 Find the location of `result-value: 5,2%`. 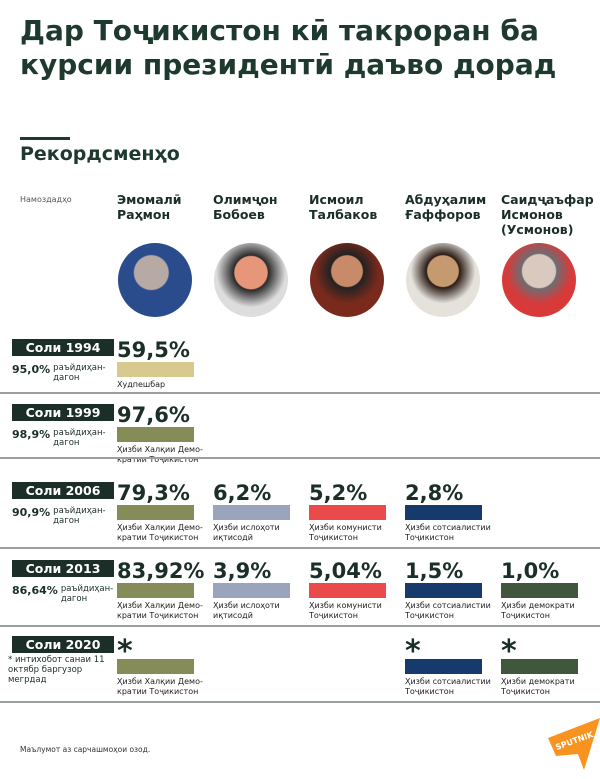

result-value: 5,2% is located at coordinates (338, 493).